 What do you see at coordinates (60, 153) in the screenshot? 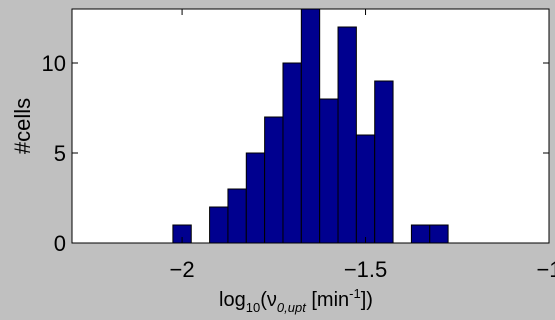
I see `y-tick-label-1: 5` at bounding box center [60, 153].